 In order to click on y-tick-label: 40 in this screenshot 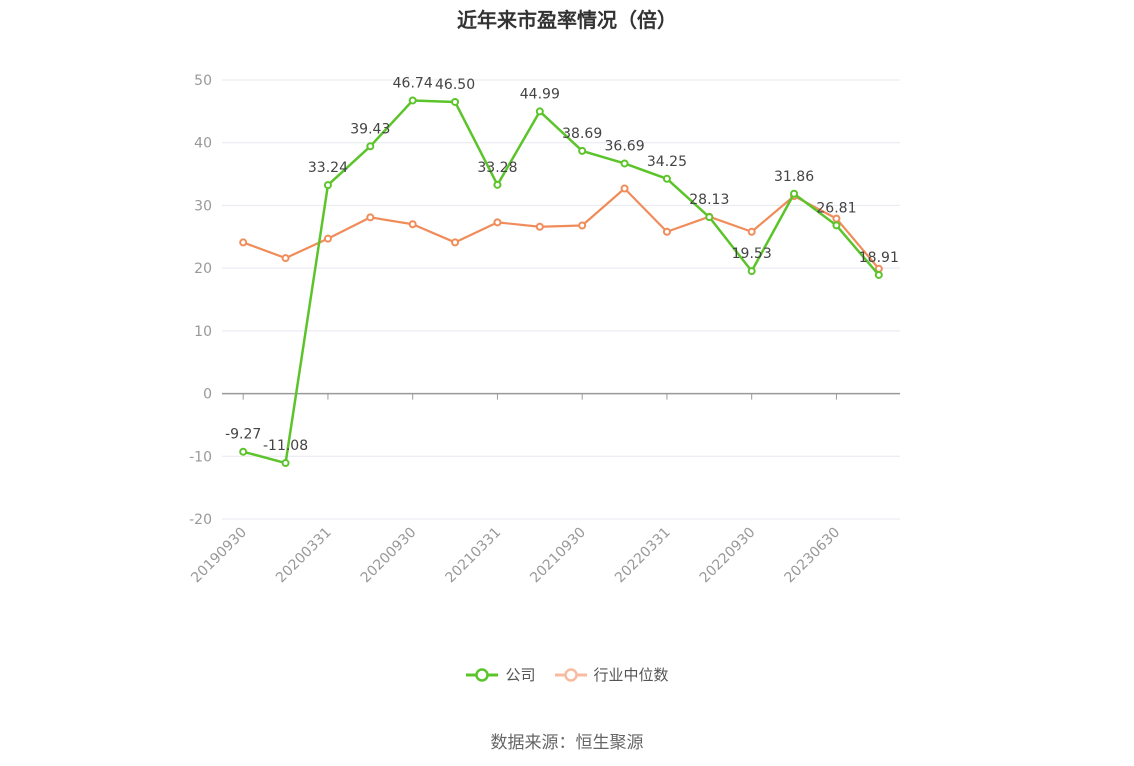, I will do `click(203, 144)`.